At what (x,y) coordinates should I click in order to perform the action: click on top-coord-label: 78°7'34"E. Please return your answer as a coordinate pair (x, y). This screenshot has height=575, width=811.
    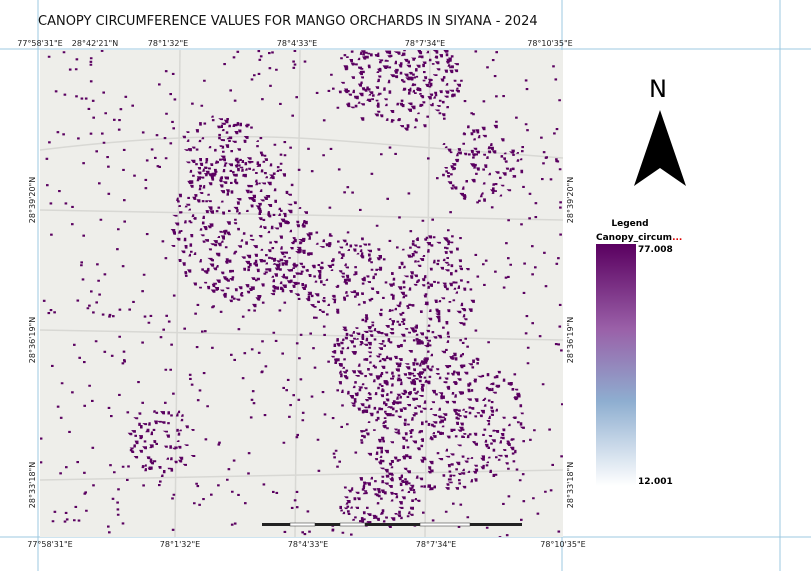
    Looking at the image, I should click on (425, 43).